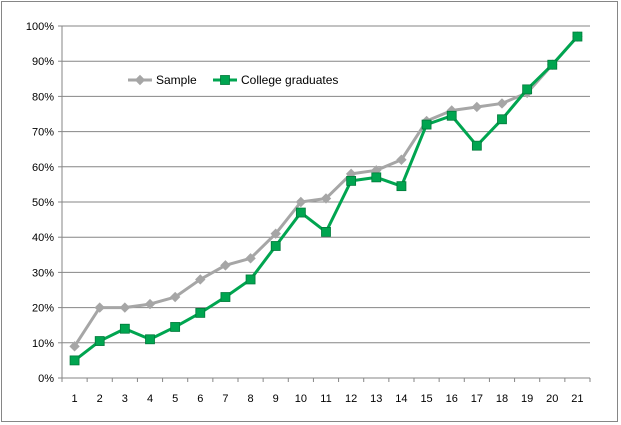 The height and width of the screenshot is (425, 621). I want to click on y-tick-label: 60%, so click(43, 168).